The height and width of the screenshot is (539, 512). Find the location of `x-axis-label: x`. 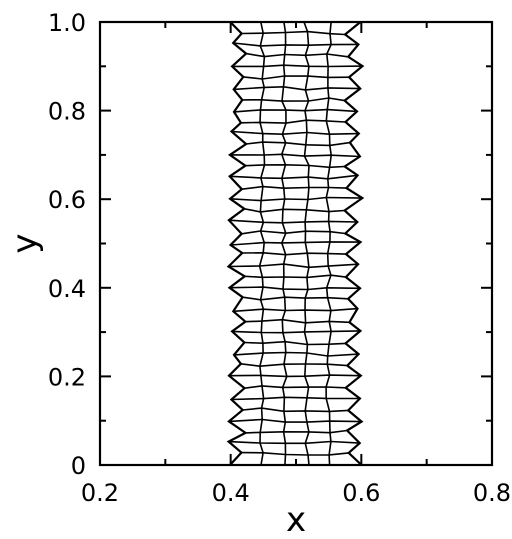

x-axis-label: x is located at coordinates (296, 519).